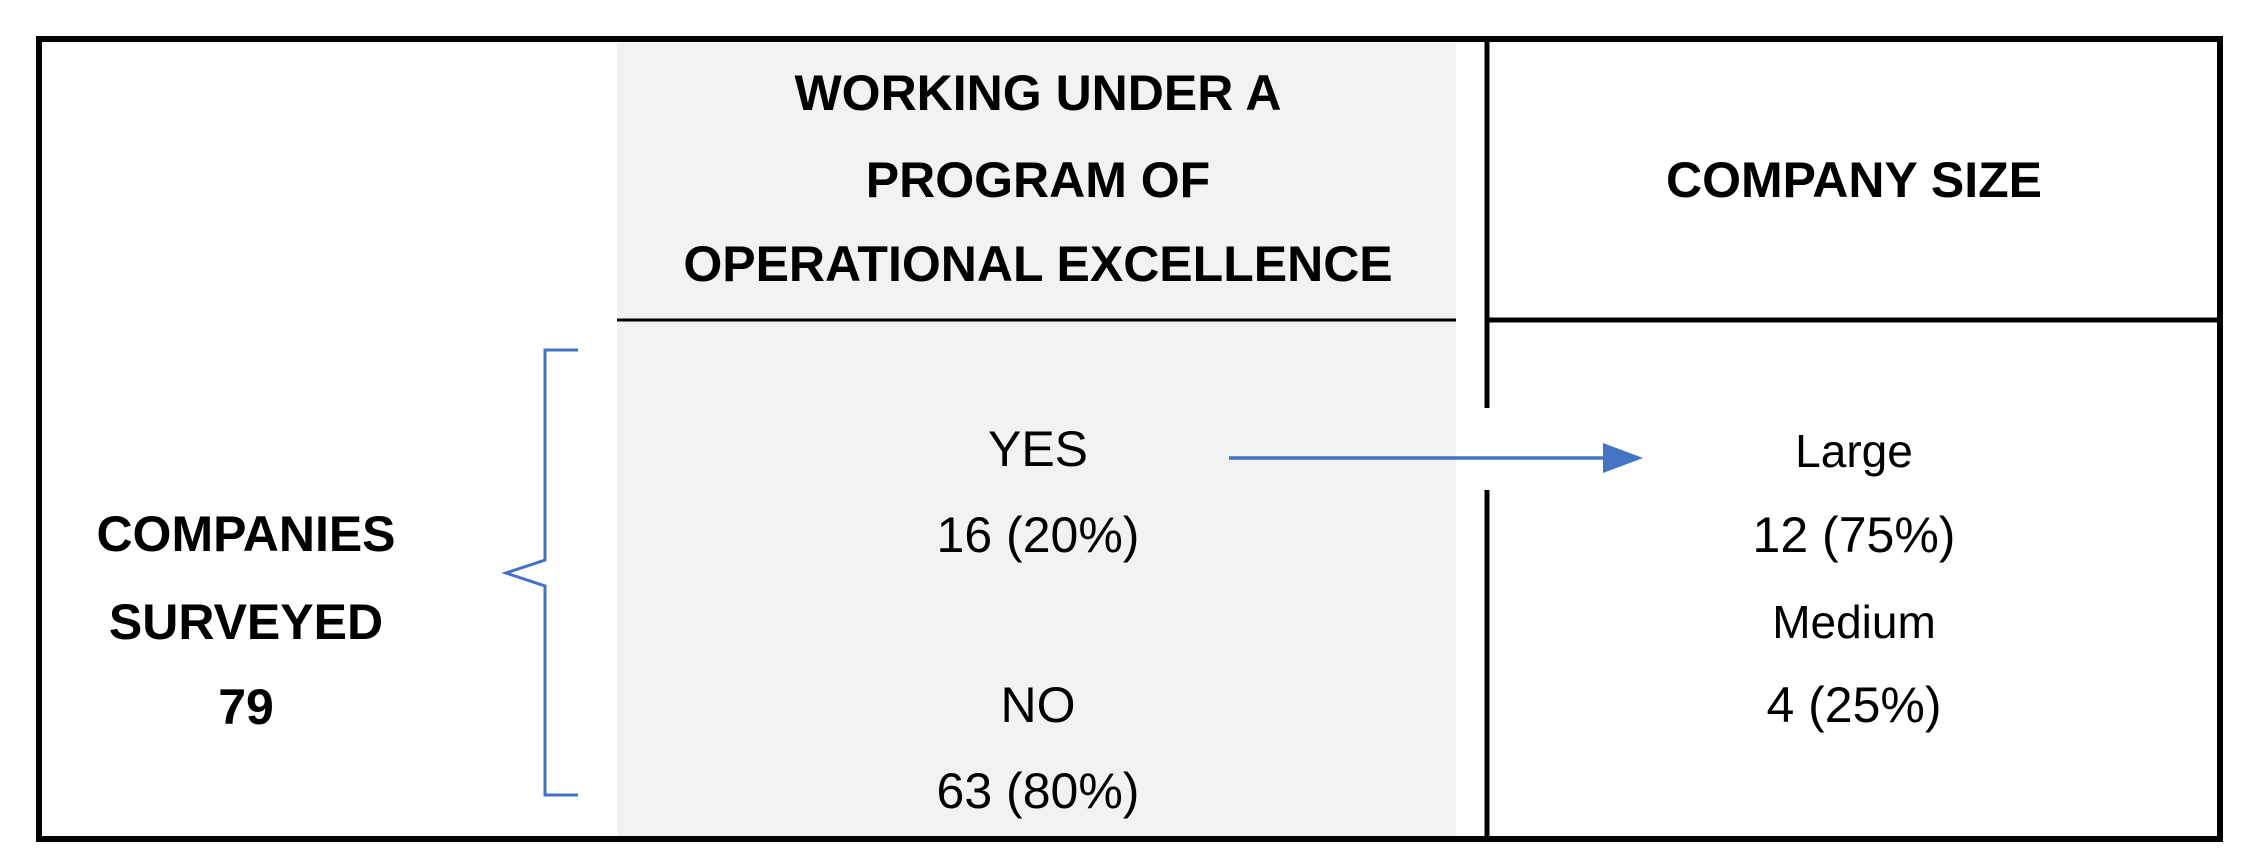 Image resolution: width=2256 pixels, height=866 pixels. I want to click on column-header: WORKING UNDER A, so click(1037, 93).